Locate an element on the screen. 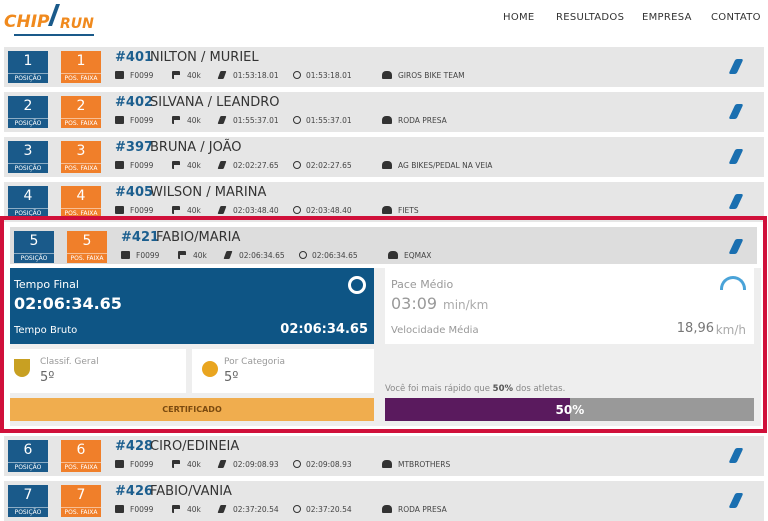 Image resolution: width=768 pixels, height=521 pixels. value: 50% is located at coordinates (503, 389).